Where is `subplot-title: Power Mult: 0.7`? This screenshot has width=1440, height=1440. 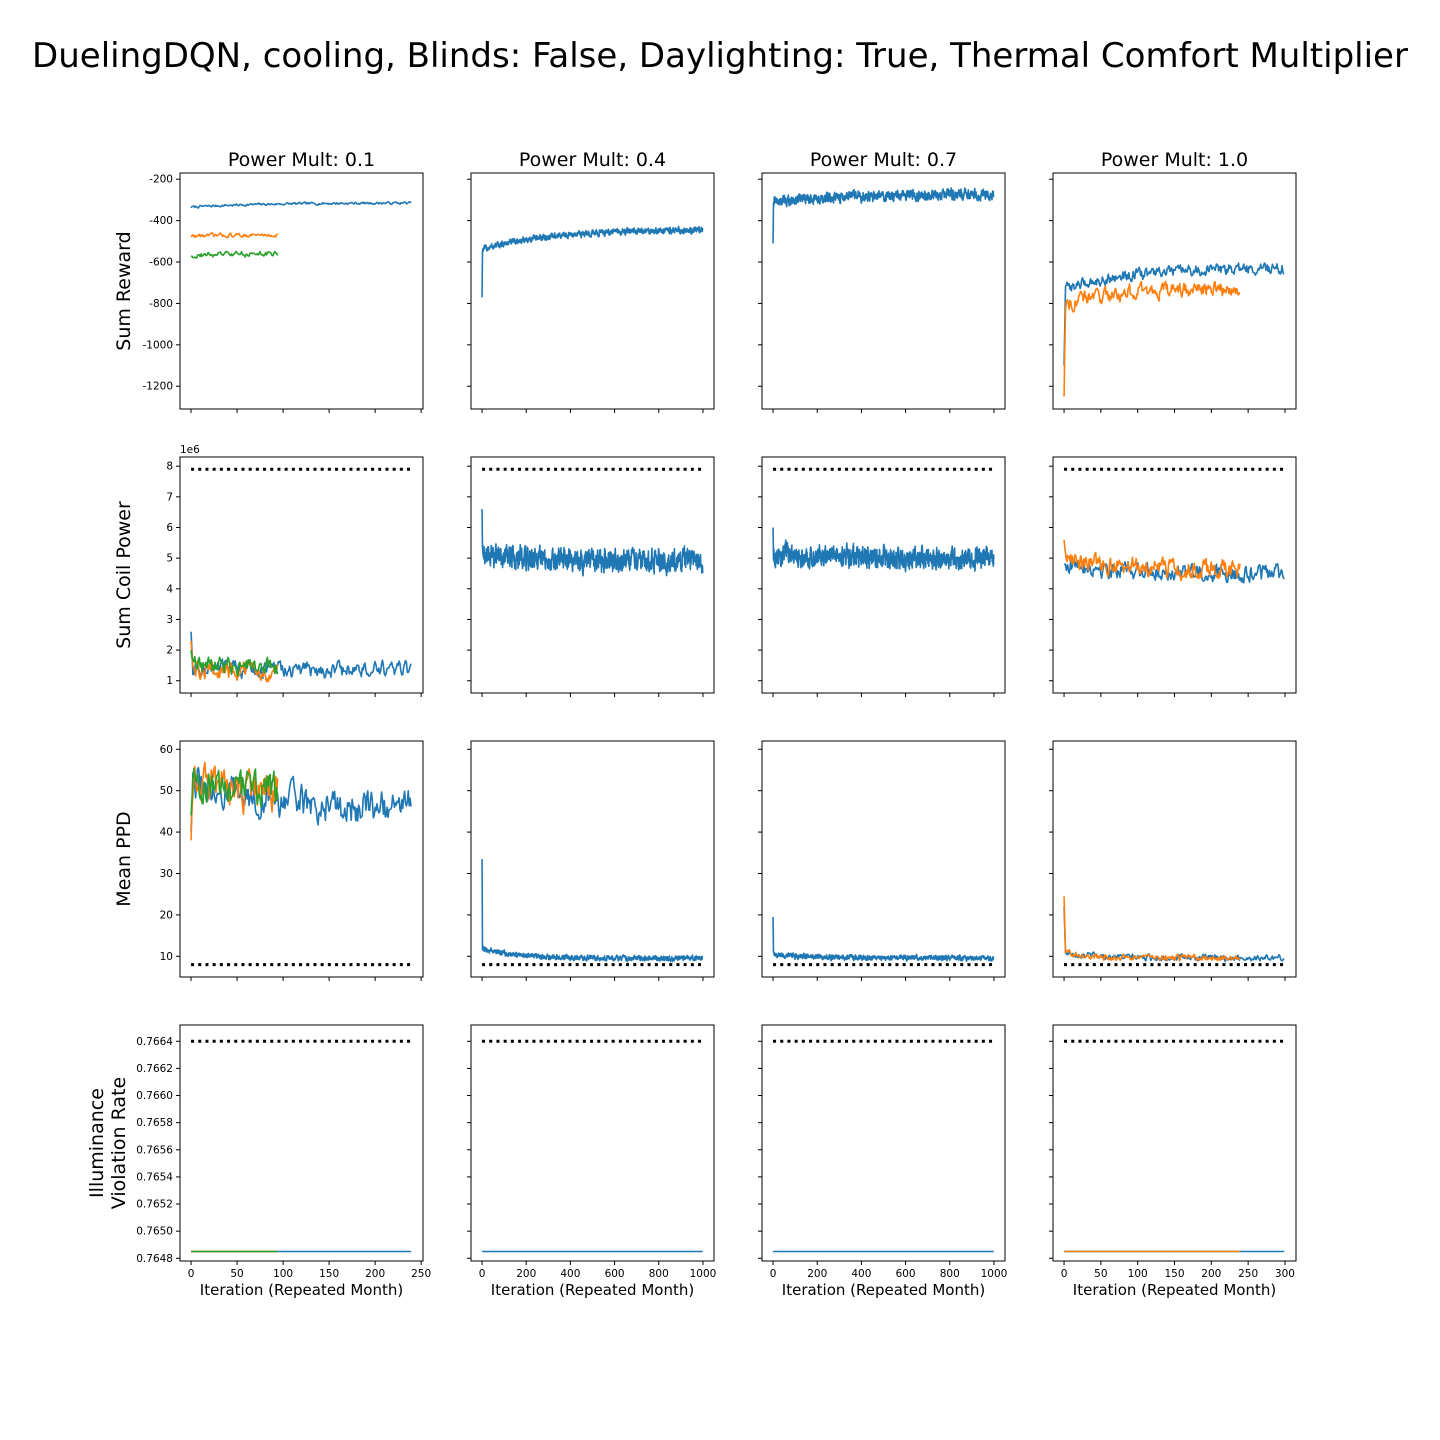 subplot-title: Power Mult: 0.7 is located at coordinates (883, 160).